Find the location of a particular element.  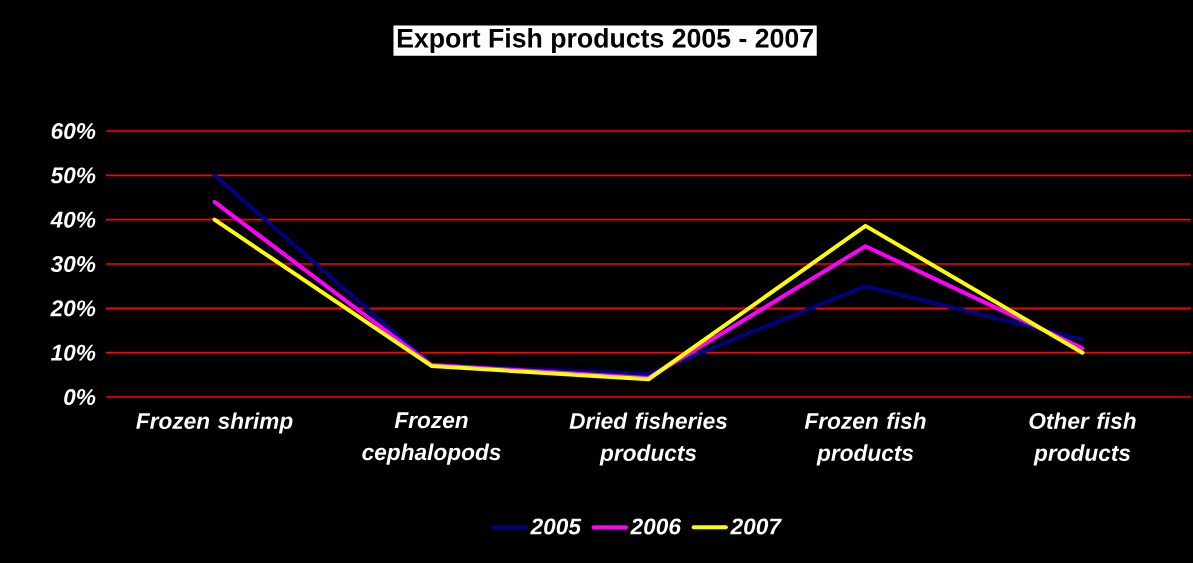

legend-label: 2006 is located at coordinates (656, 526).